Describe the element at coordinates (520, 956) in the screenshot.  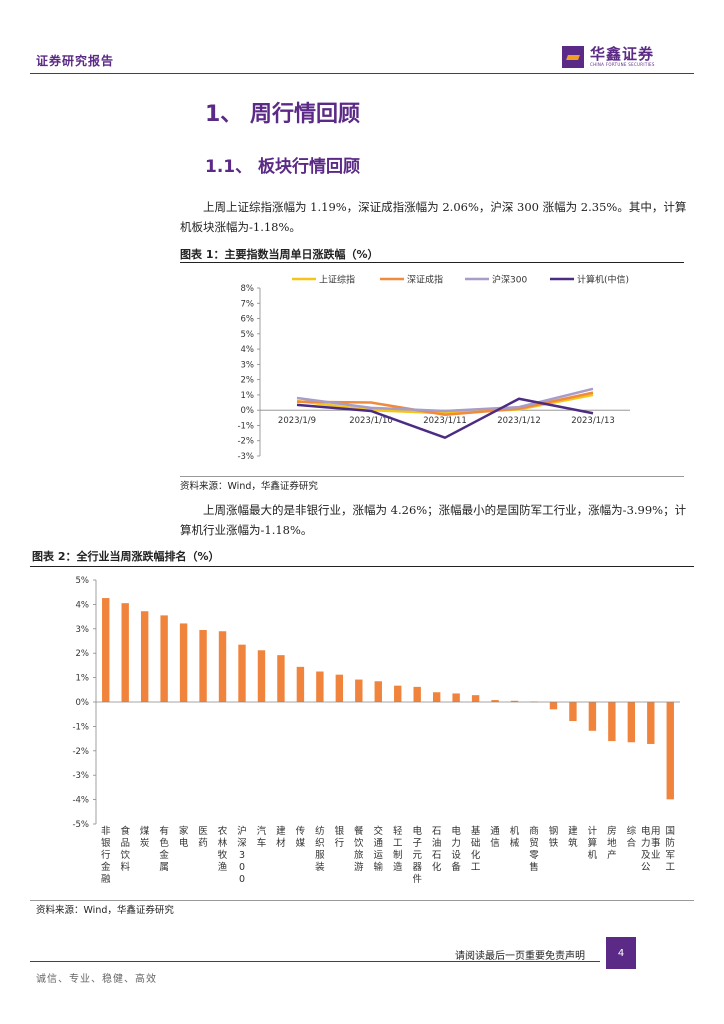
I see `disclaimer-note: 请阅读最后一页重要免责声明` at that location.